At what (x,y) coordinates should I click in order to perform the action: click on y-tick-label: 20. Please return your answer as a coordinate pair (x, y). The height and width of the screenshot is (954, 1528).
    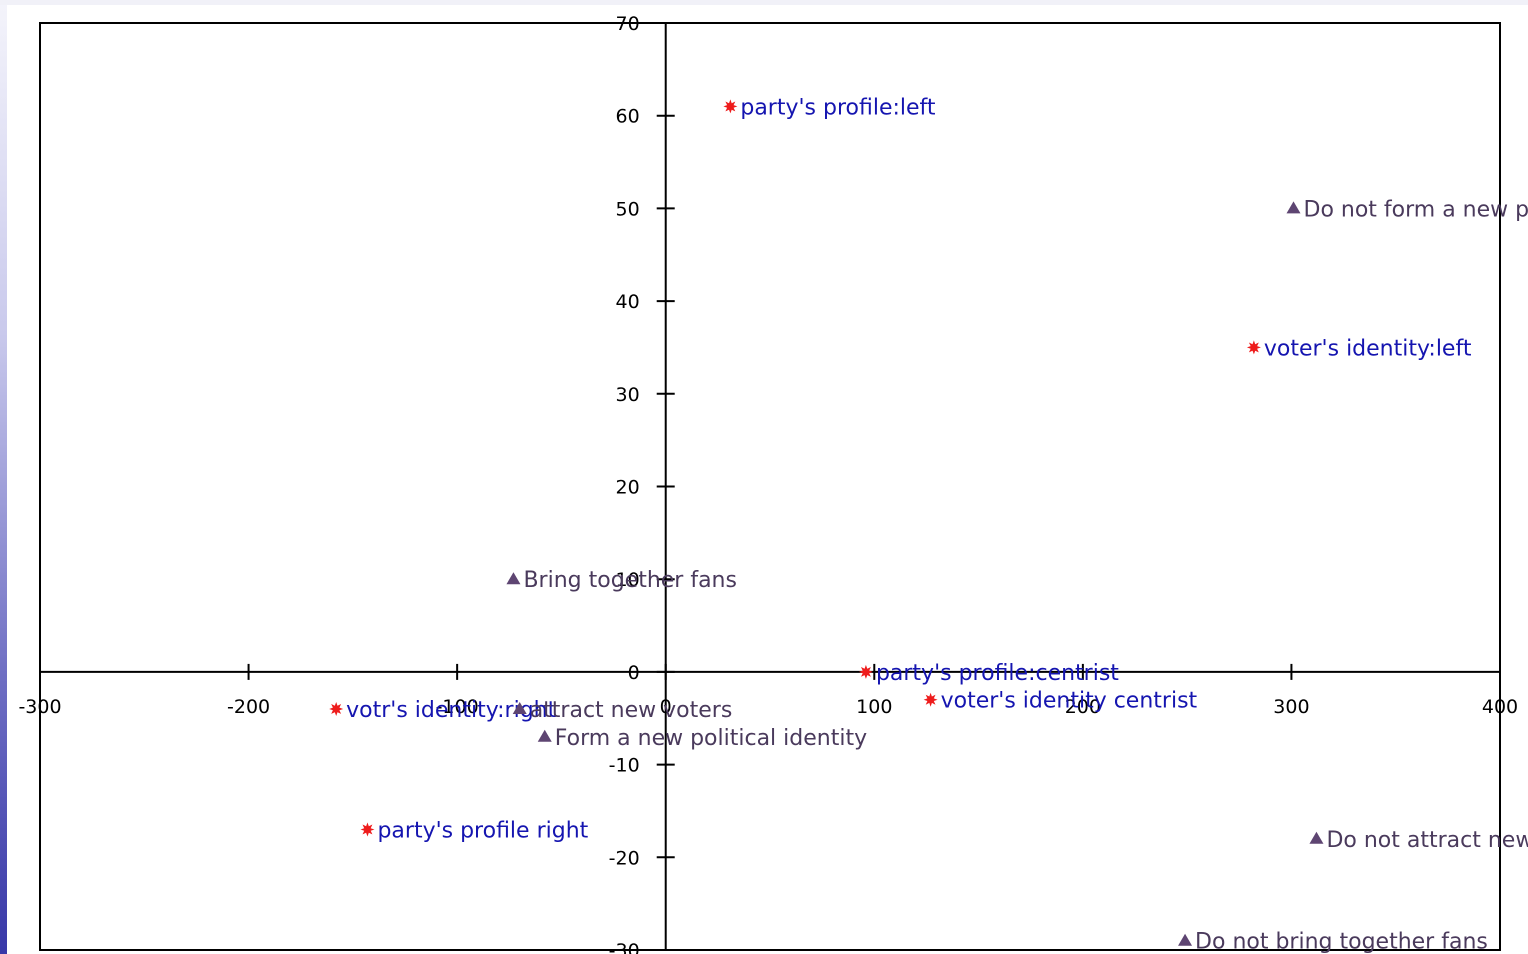
    Looking at the image, I should click on (628, 488).